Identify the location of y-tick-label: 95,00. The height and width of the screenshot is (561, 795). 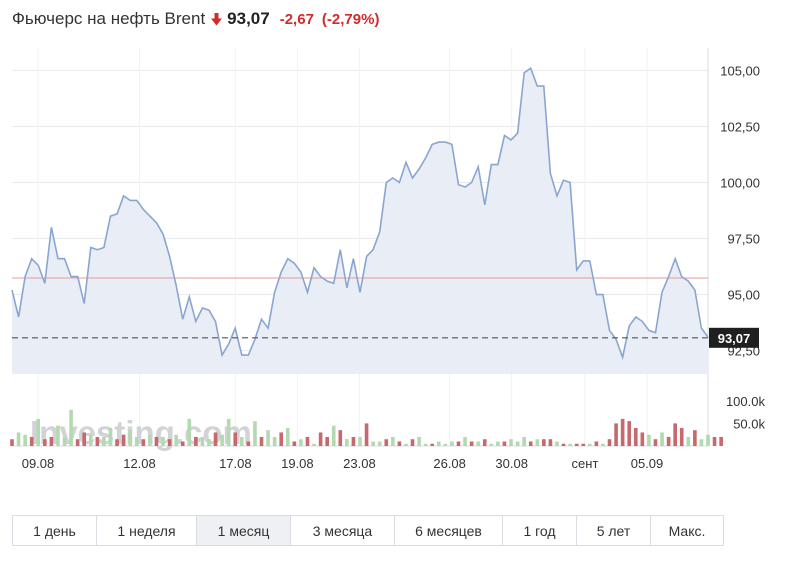
(743, 295).